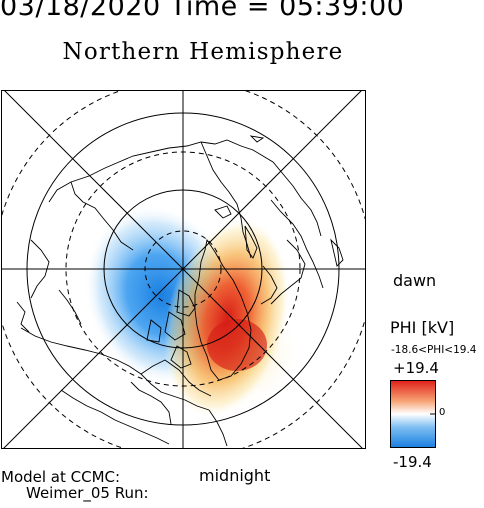 The width and height of the screenshot is (484, 508). Describe the element at coordinates (422, 327) in the screenshot. I see `colorbar-title: PHI [kV]` at that location.